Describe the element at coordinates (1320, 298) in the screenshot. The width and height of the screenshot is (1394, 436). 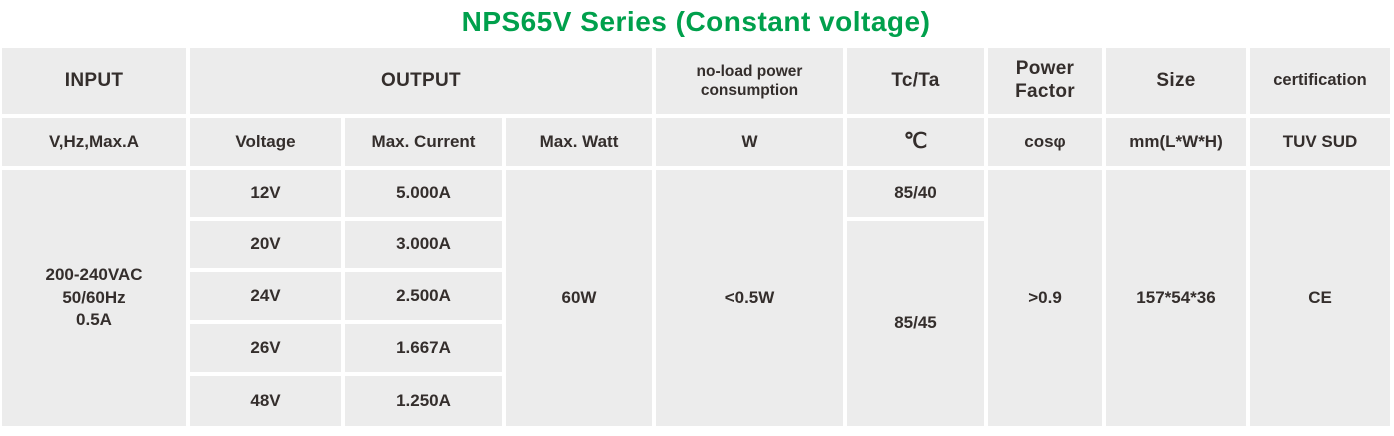
I see `cell-certification-value: CE` at that location.